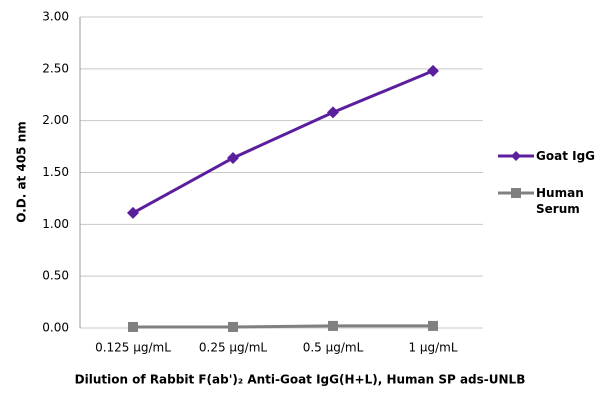 The height and width of the screenshot is (402, 600). I want to click on legend-entry: Human Serum, so click(547, 201).